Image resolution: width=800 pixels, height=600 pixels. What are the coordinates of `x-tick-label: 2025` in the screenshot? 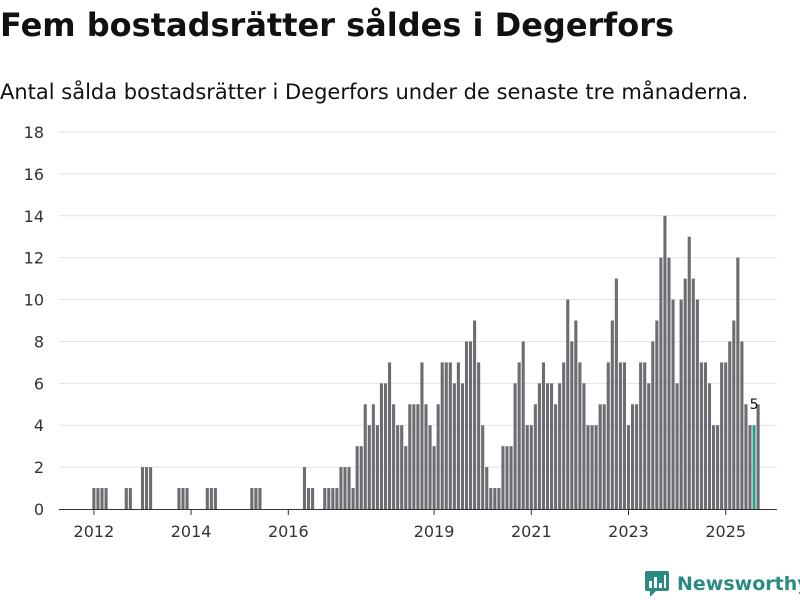 It's located at (725, 531).